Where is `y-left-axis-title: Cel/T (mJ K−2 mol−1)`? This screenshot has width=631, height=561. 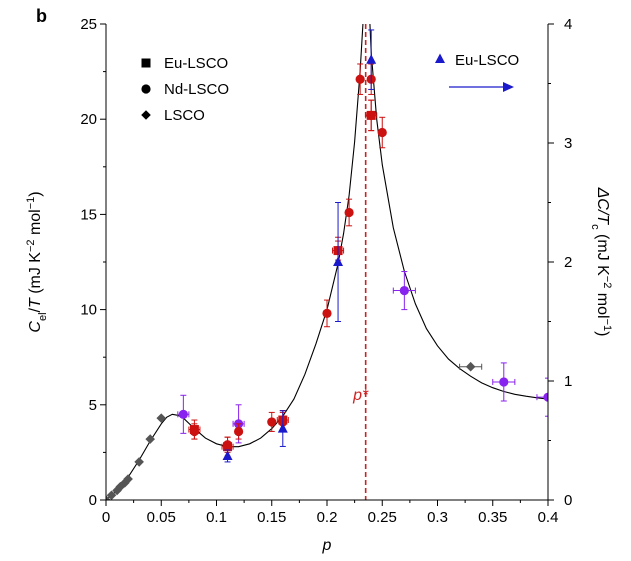
y-left-axis-title: Cel/T (mJ K−2 mol−1) is located at coordinates (37, 261).